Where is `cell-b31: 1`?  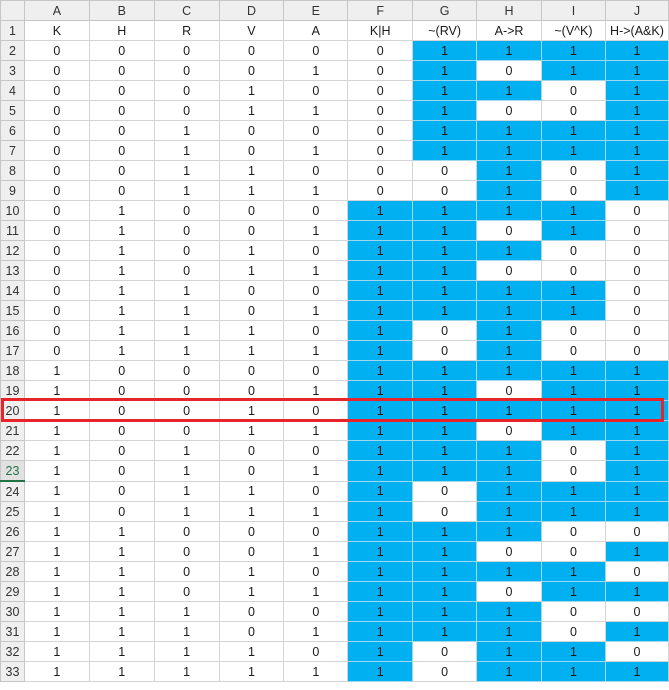
cell-b31: 1 is located at coordinates (121, 631).